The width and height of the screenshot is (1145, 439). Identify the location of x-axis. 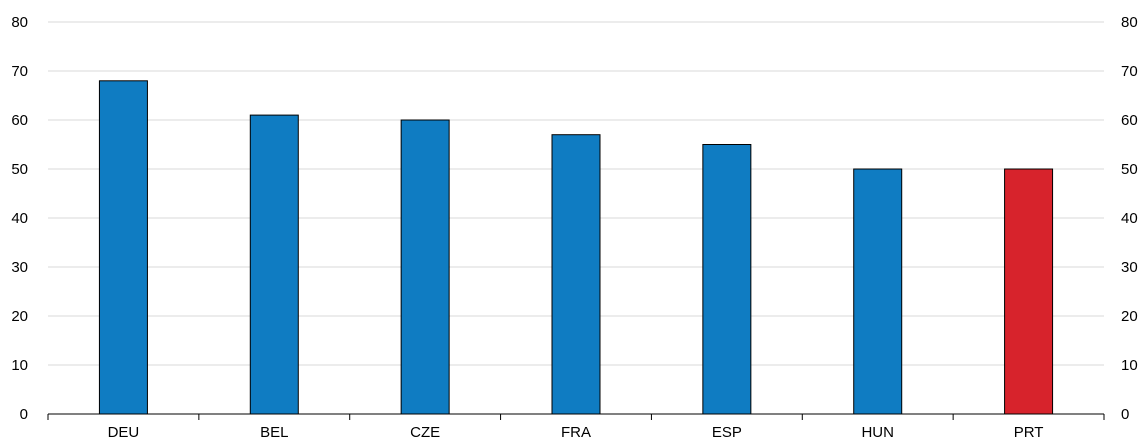
(576, 416).